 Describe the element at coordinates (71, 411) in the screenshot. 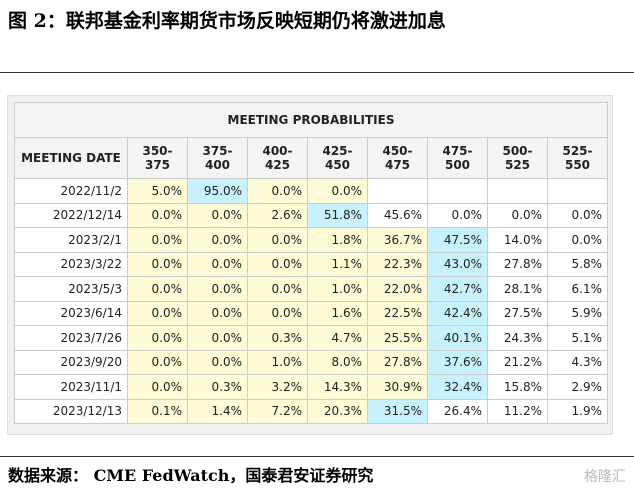

I see `meeting-date: 2023/12/13` at that location.